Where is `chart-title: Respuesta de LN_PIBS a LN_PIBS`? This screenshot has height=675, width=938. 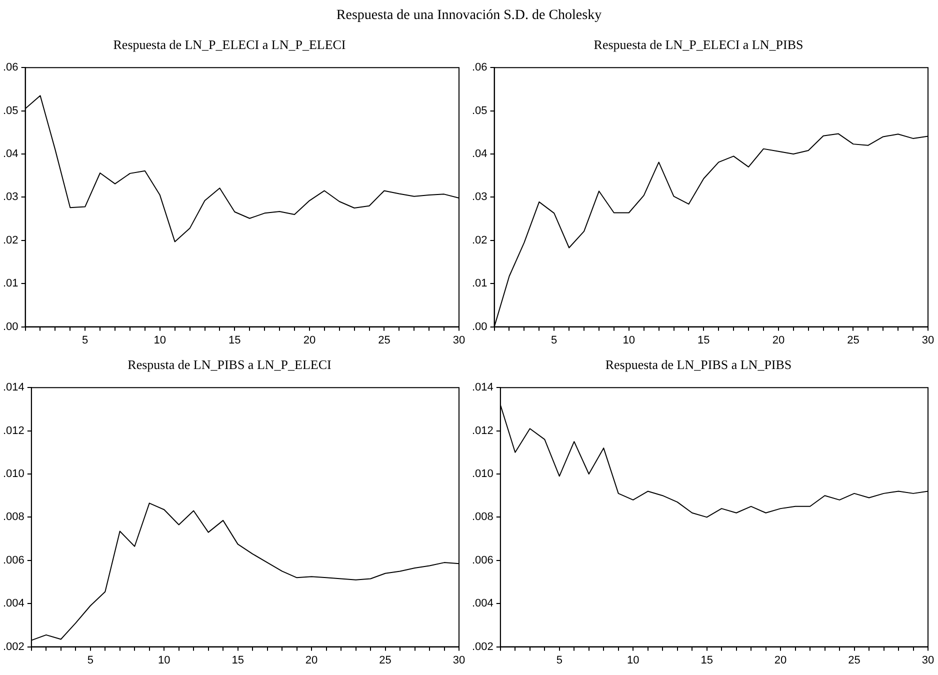
chart-title: Respuesta de LN_PIBS a LN_PIBS is located at coordinates (698, 364).